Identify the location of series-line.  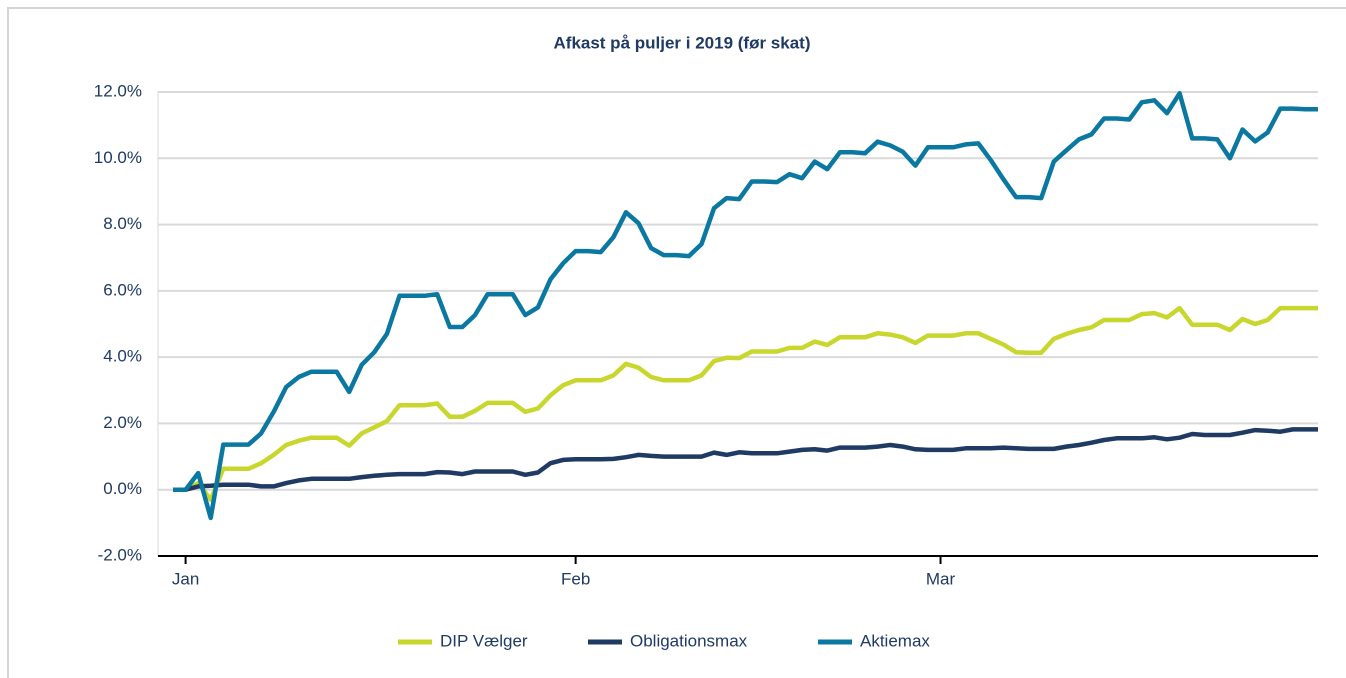
(745, 459).